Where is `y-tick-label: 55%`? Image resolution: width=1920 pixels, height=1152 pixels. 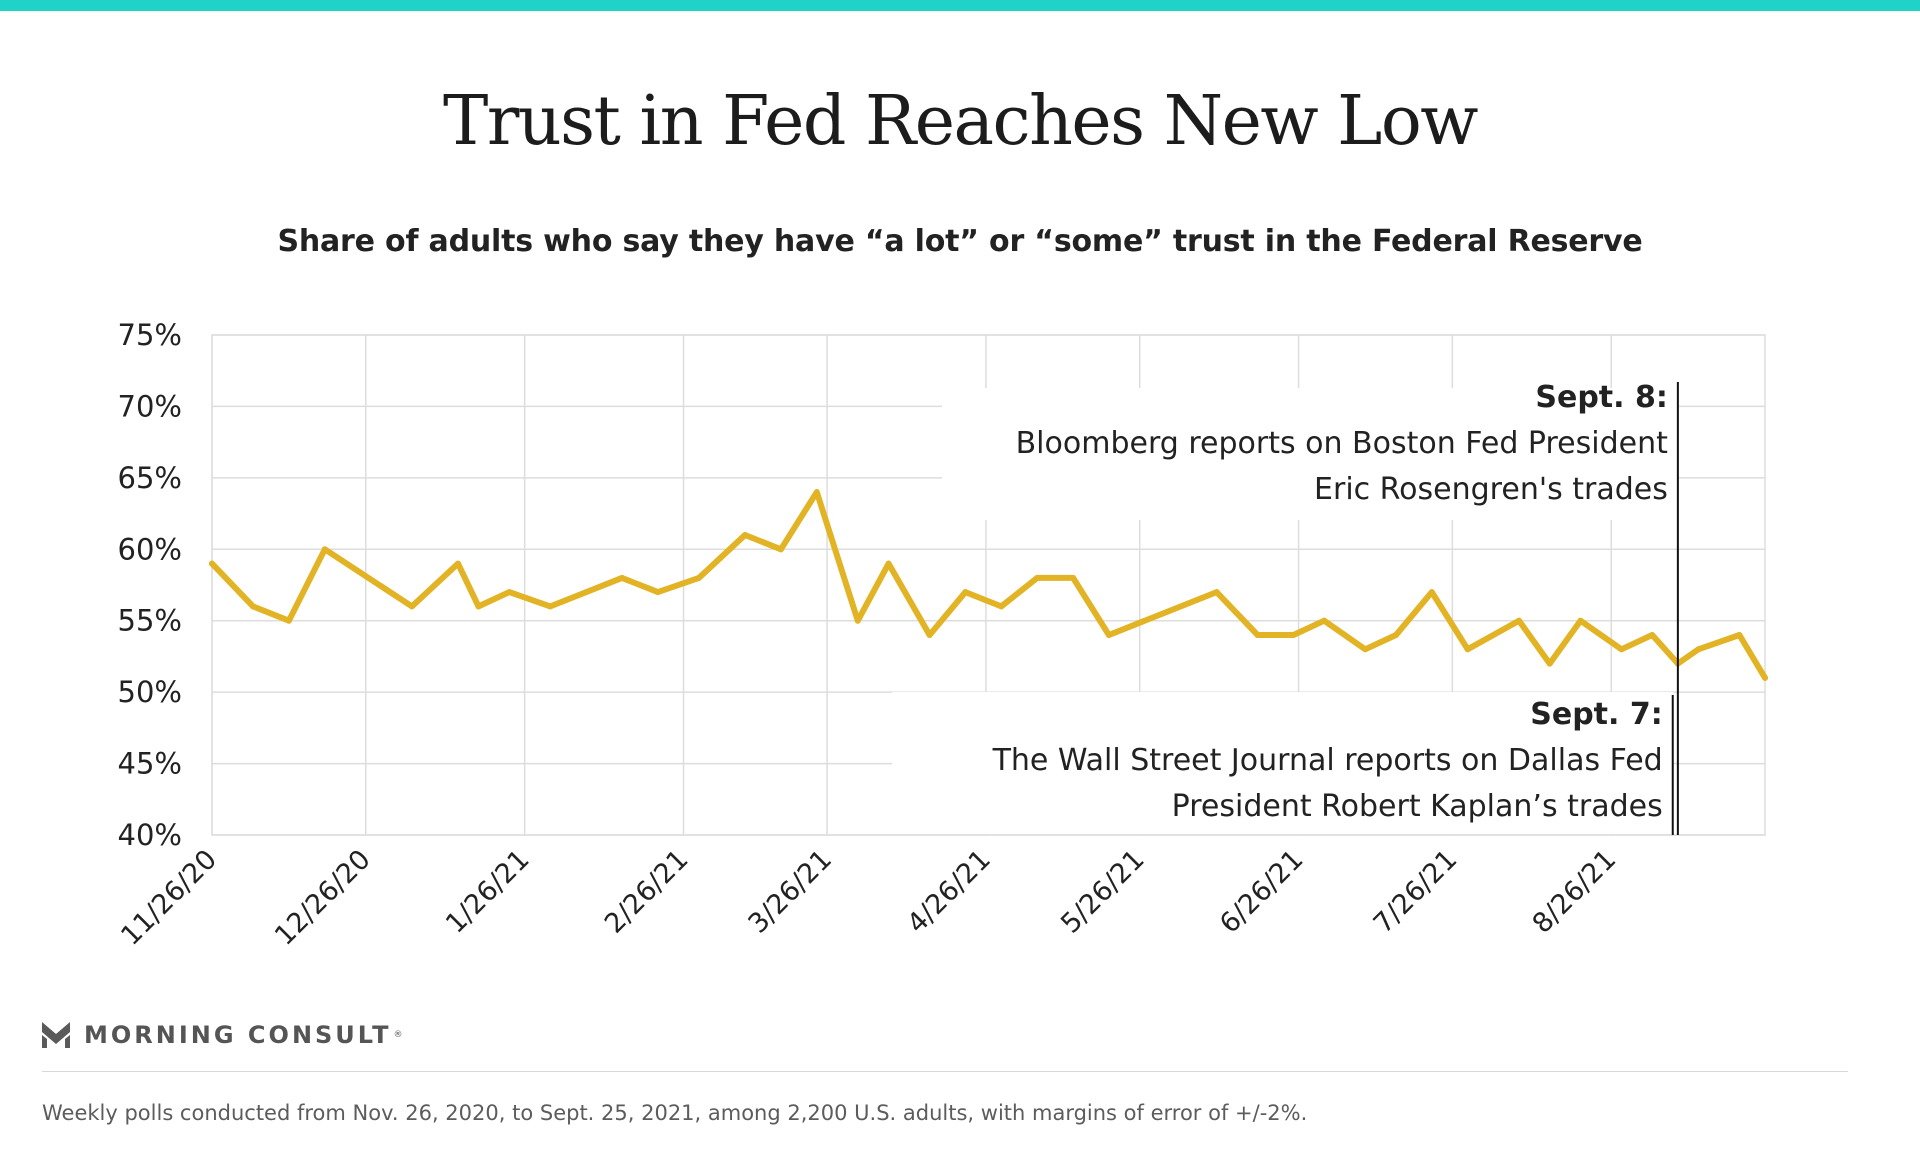 y-tick-label: 55% is located at coordinates (150, 621).